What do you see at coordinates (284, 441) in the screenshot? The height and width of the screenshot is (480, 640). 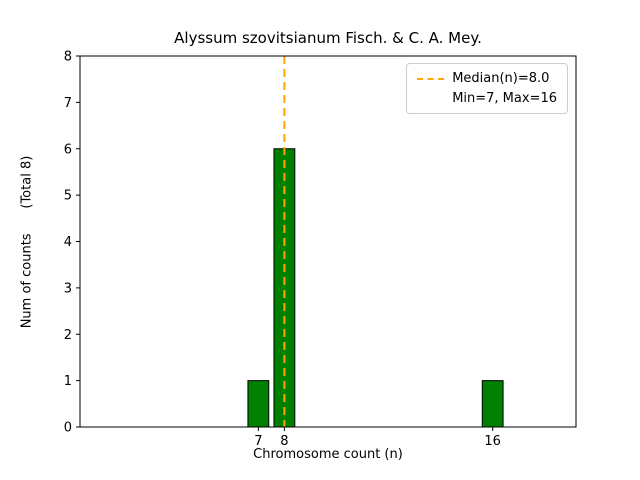 I see `x-tick-label: 8` at bounding box center [284, 441].